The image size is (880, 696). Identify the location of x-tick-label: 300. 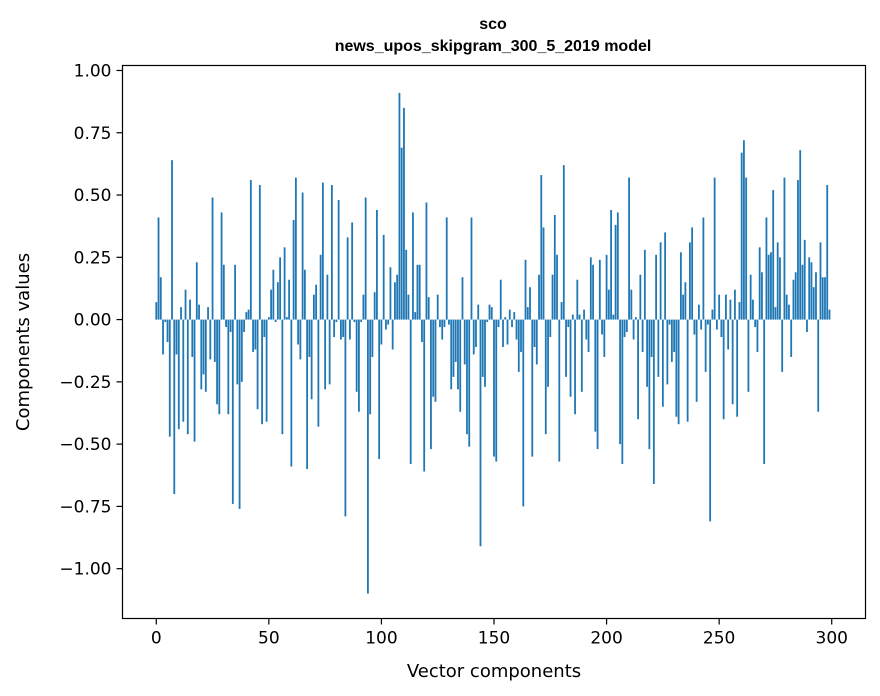
(832, 639).